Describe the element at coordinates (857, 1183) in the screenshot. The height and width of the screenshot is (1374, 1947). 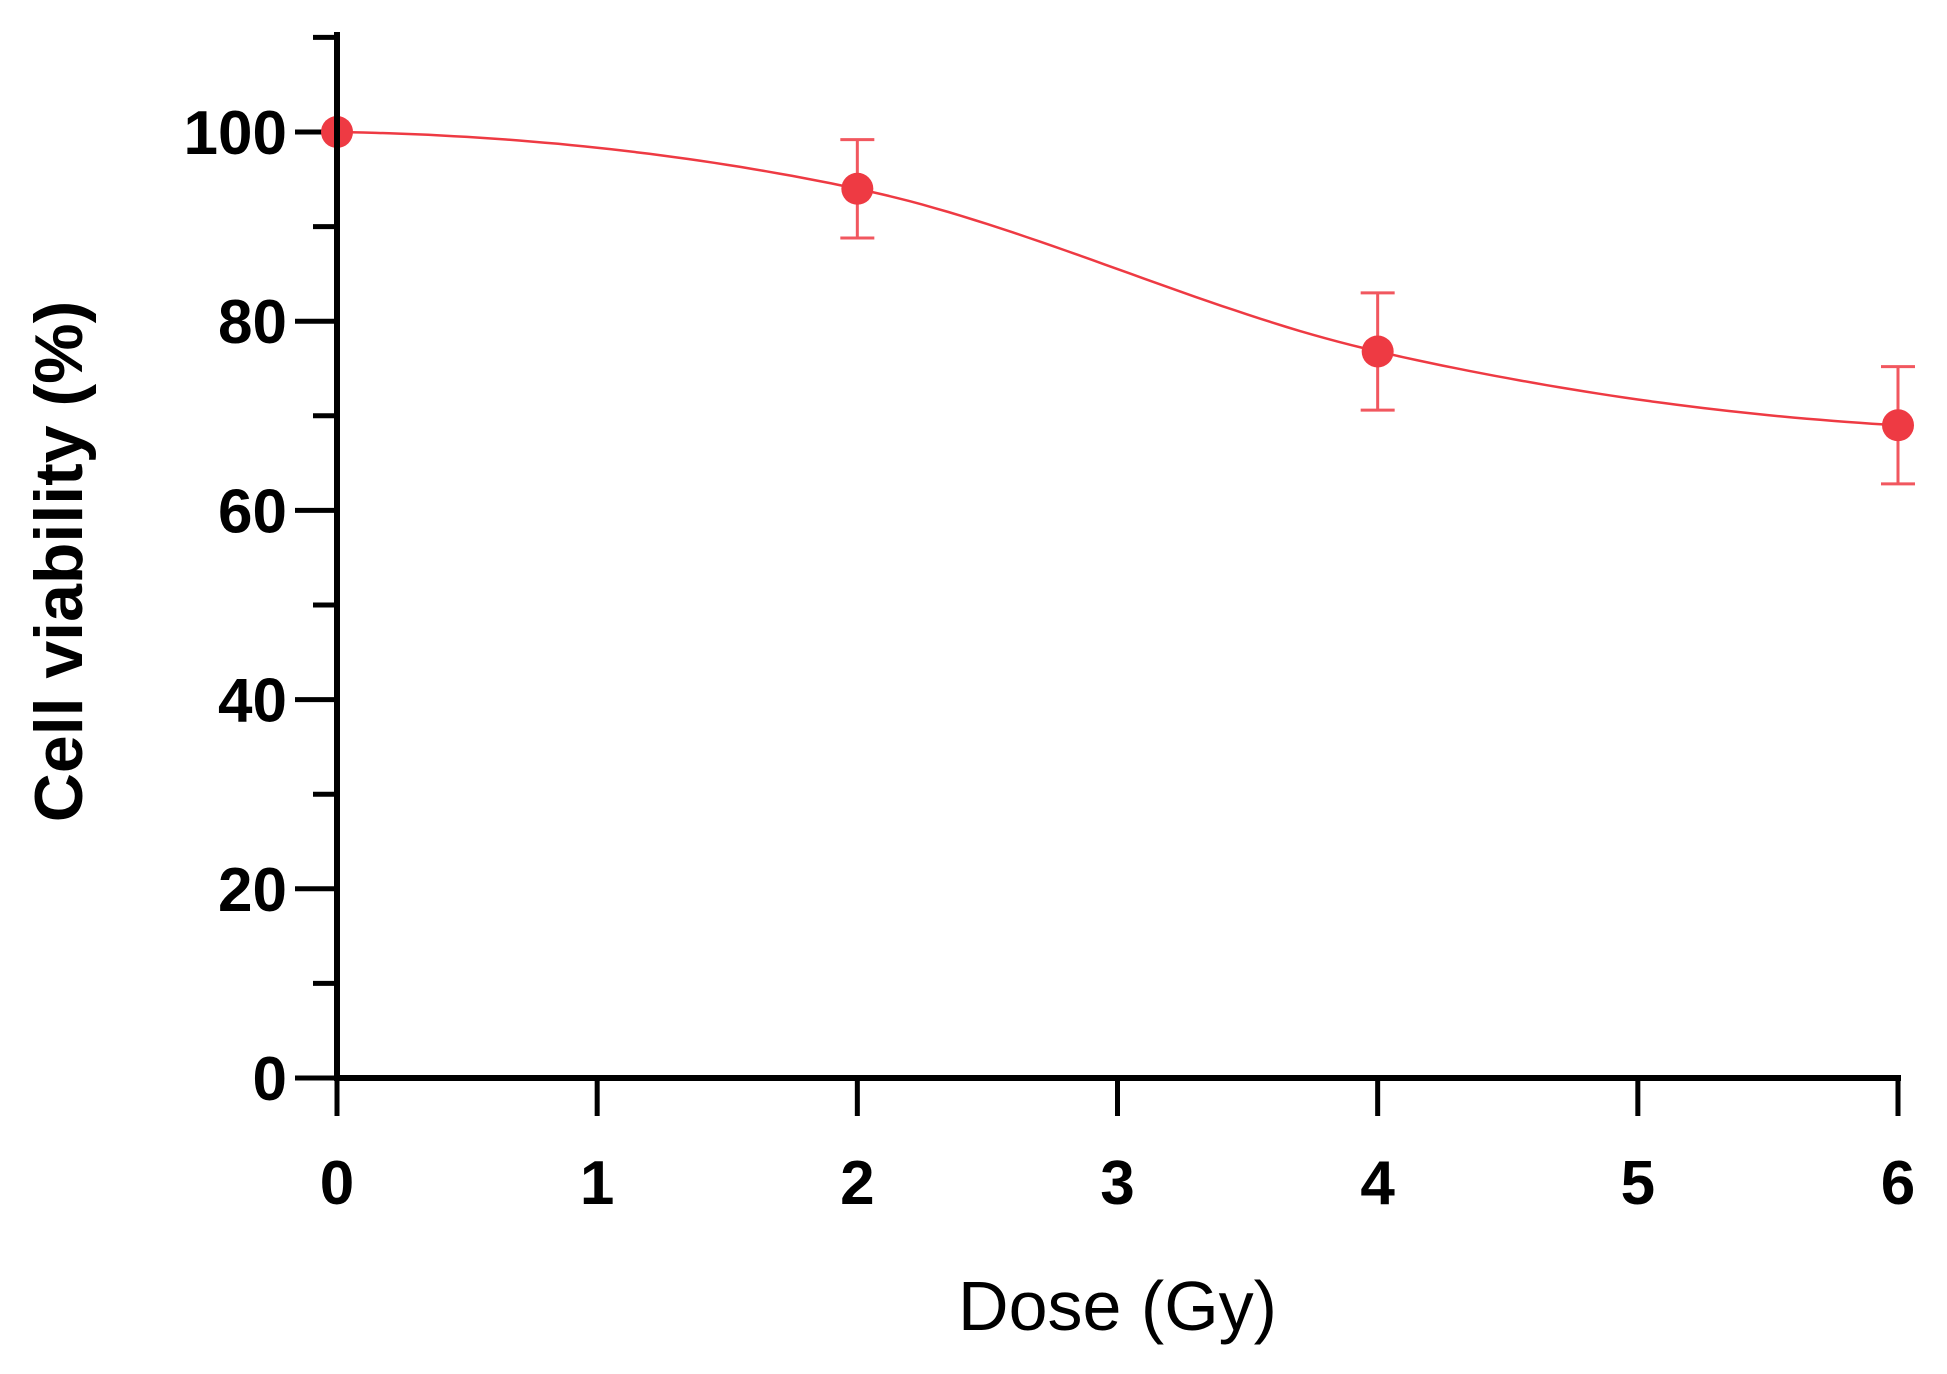
I see `x-tick-label: 2` at that location.